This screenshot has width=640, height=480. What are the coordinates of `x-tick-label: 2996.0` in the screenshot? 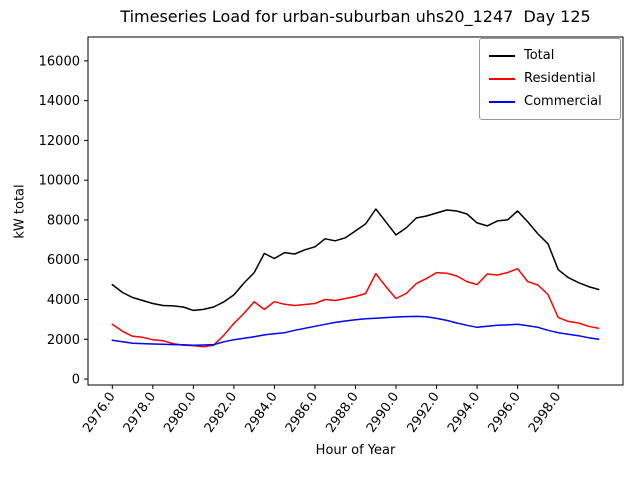 It's located at (505, 413).